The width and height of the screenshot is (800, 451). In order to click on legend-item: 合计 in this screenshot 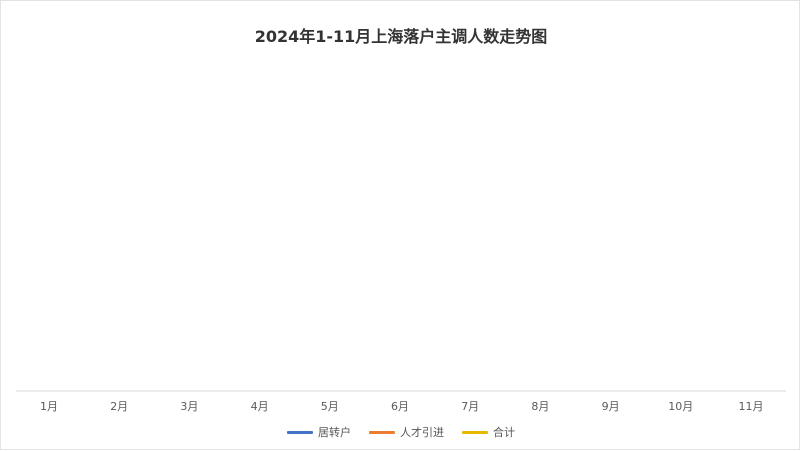, I will do `click(488, 432)`.